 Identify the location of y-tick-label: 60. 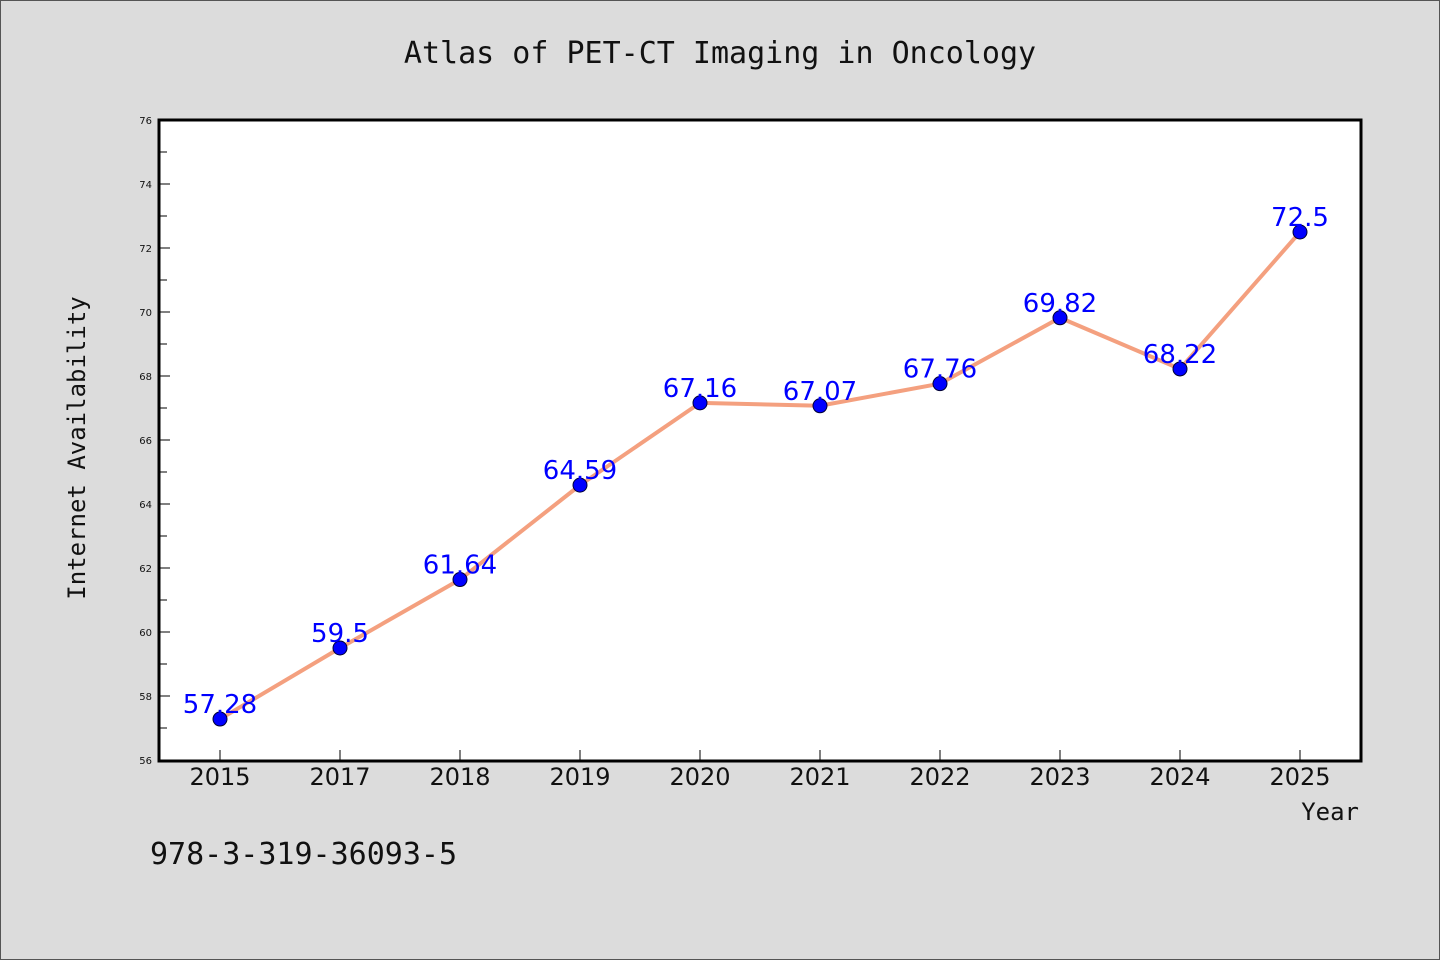
(145, 633).